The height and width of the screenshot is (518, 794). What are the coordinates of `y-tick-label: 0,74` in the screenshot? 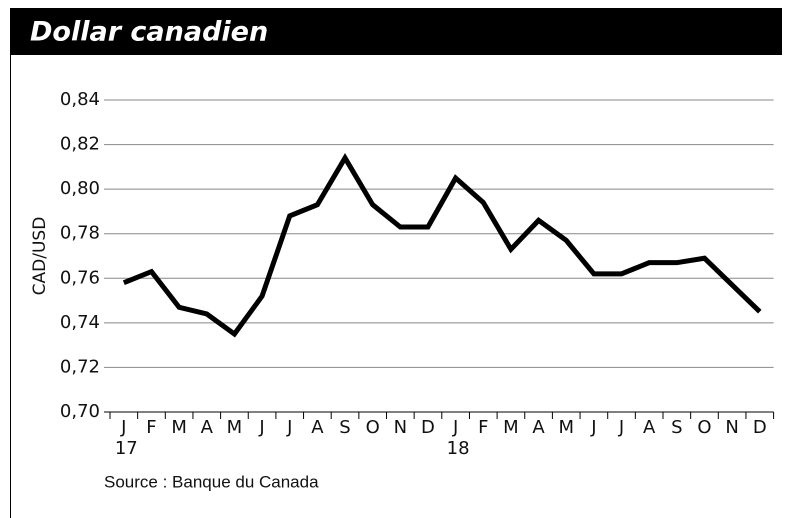 It's located at (80, 322).